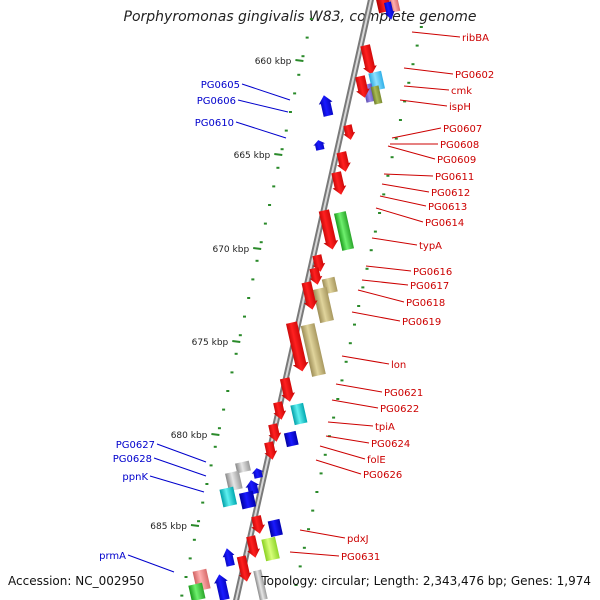 The height and width of the screenshot is (600, 600). I want to click on gene-label-right: PG0602, so click(448, 74).